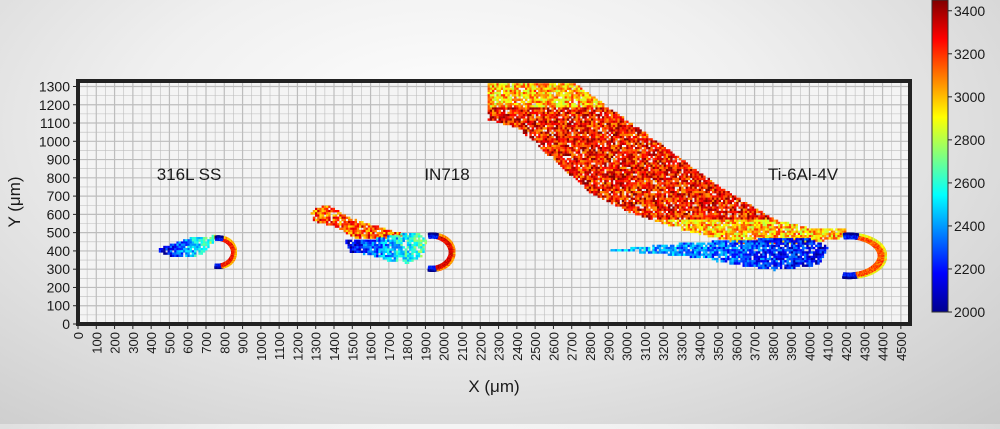 This screenshot has height=429, width=1000. What do you see at coordinates (243, 343) in the screenshot?
I see `x-tick-label: 900` at bounding box center [243, 343].